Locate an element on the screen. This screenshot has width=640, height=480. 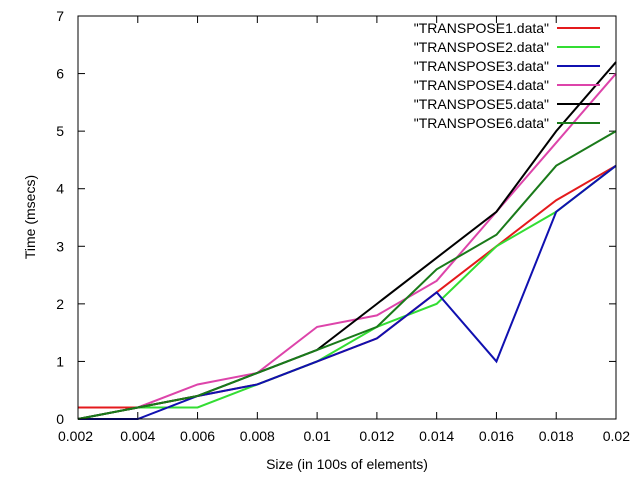
legend-label: "TRANSPOSE6.data" is located at coordinates (481, 123).